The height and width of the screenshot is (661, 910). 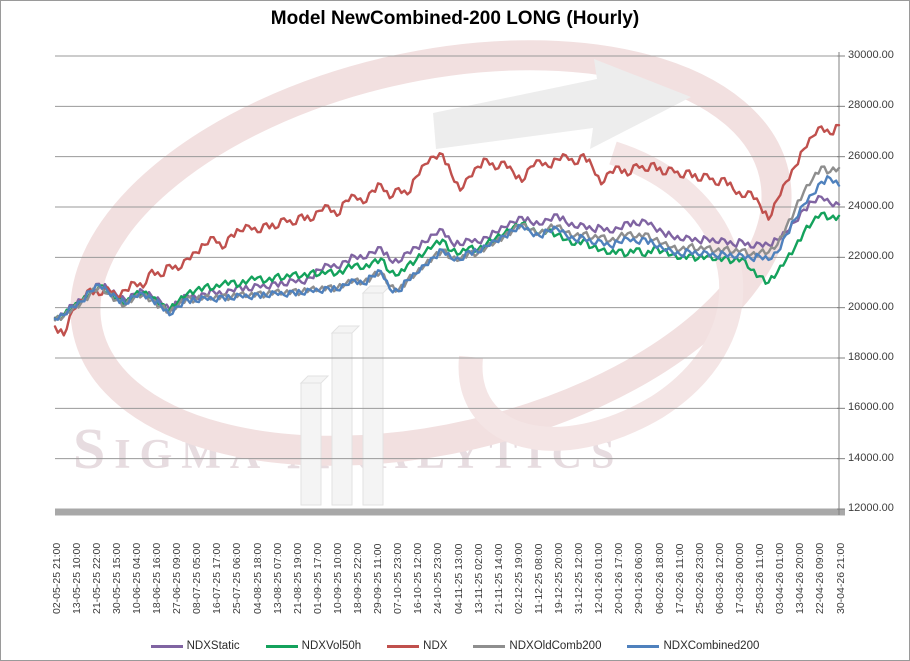 I want to click on x-axis-label: 08-07-25 05:00, so click(x=197, y=578).